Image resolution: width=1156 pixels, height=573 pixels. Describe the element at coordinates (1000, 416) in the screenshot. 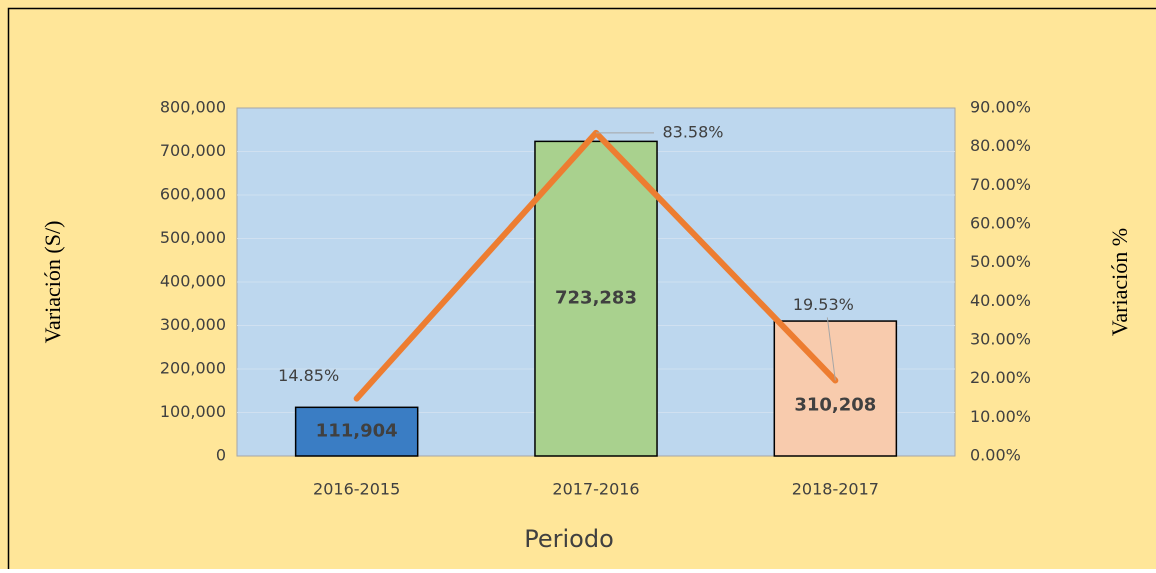

I see `y2-tick-label: 10.00%` at that location.